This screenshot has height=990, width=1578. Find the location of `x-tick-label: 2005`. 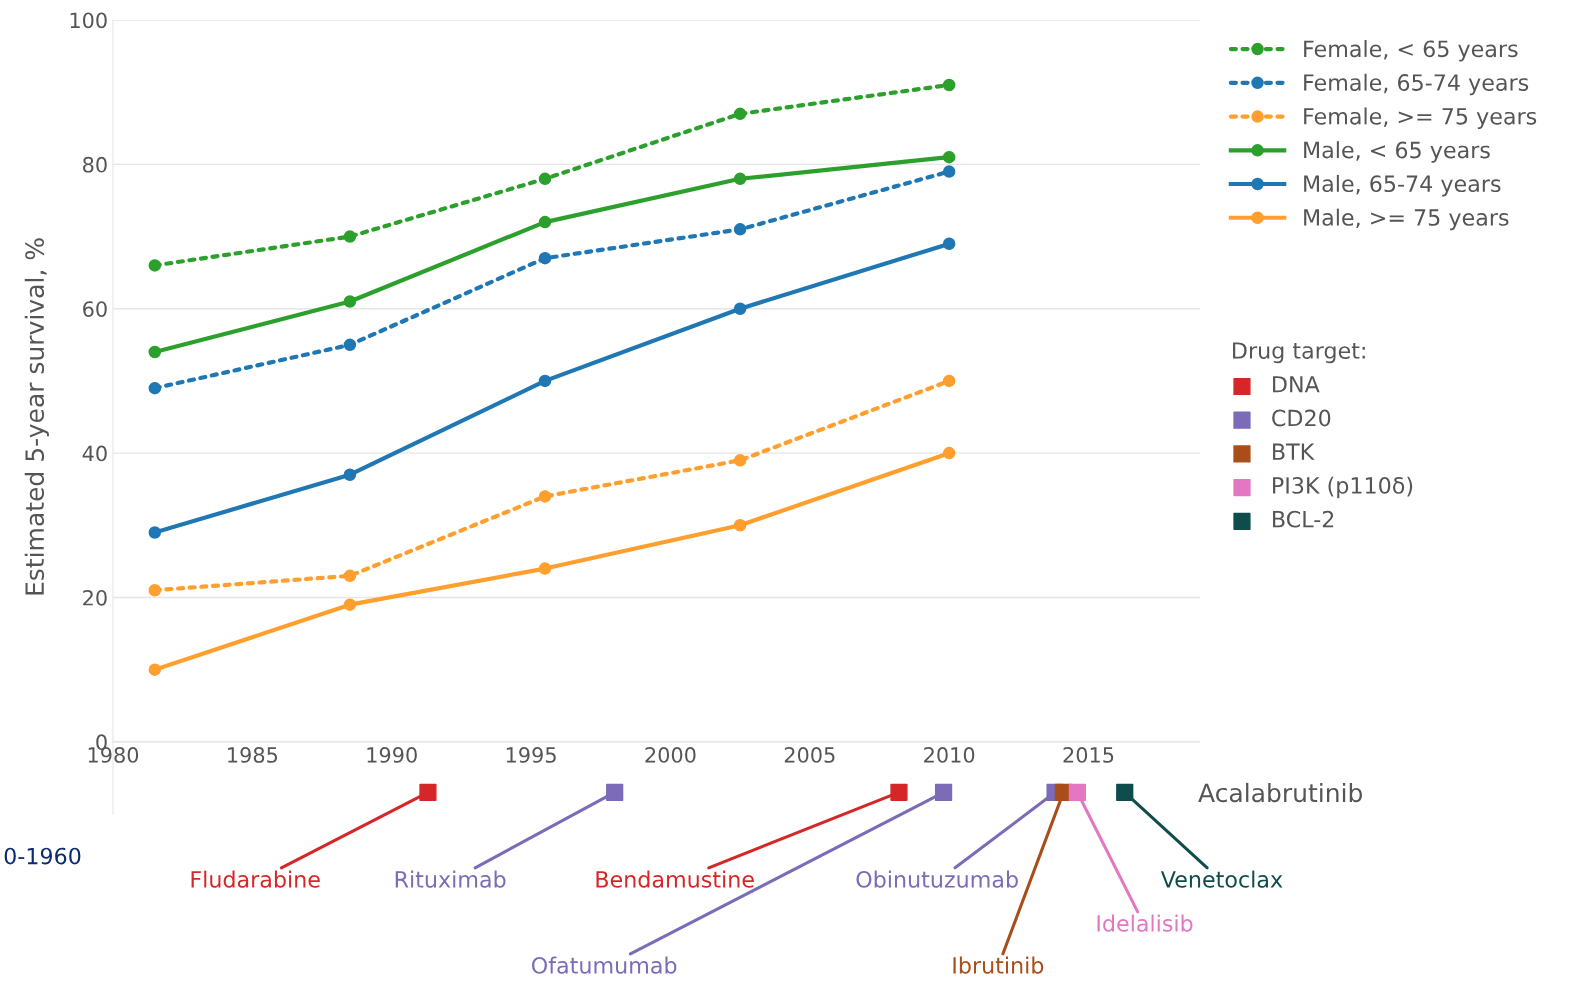

x-tick-label: 2005 is located at coordinates (809, 755).